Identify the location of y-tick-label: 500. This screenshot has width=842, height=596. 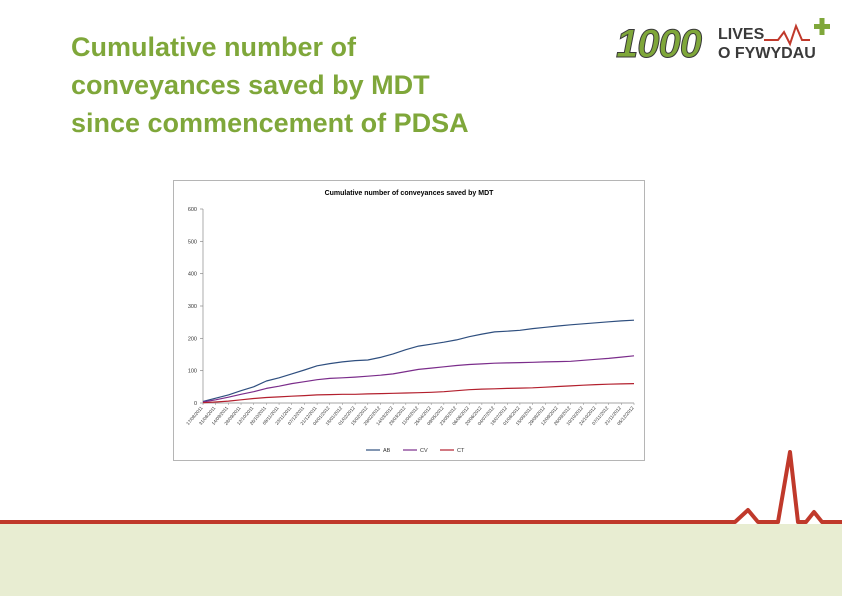
(192, 242).